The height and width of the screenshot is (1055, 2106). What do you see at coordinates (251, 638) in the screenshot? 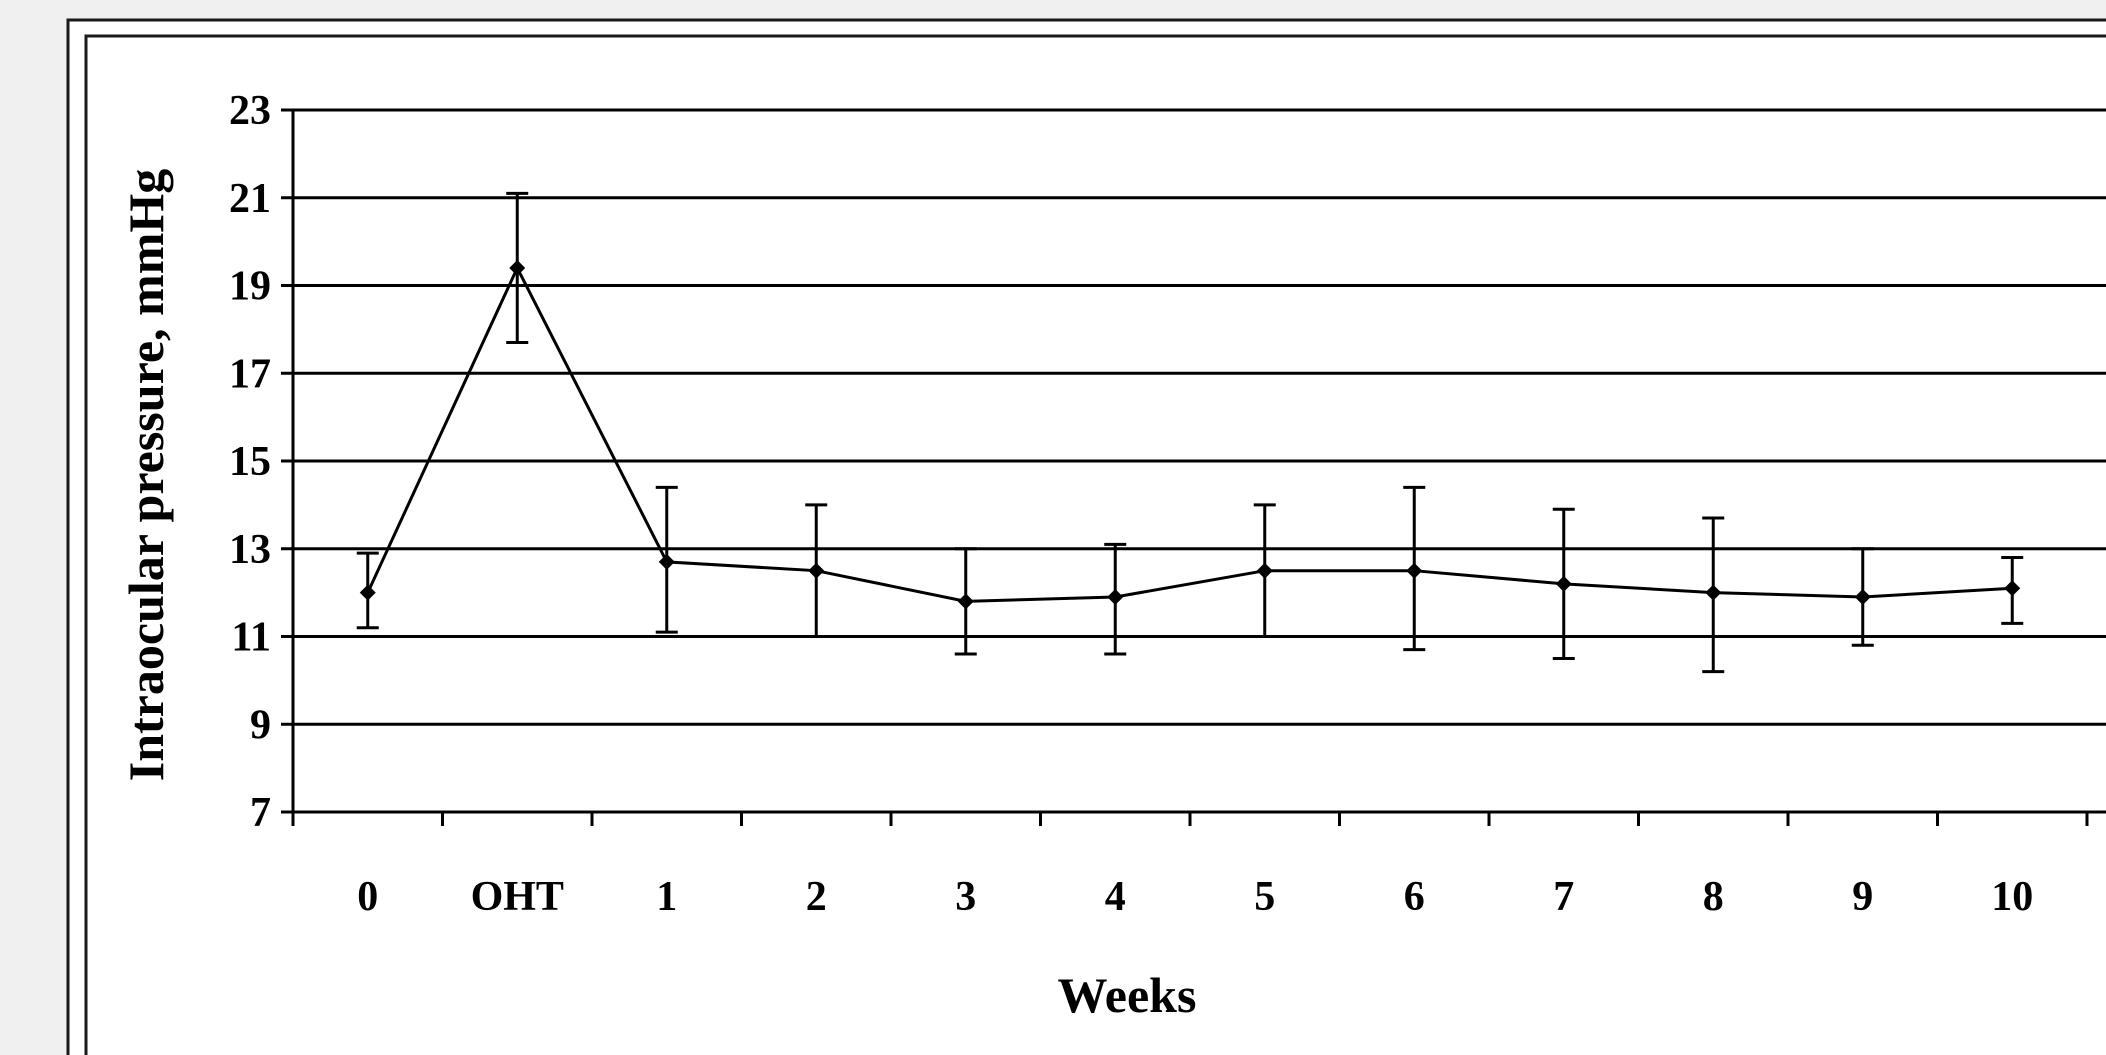
I see `y-tick-label-11: 11` at bounding box center [251, 638].